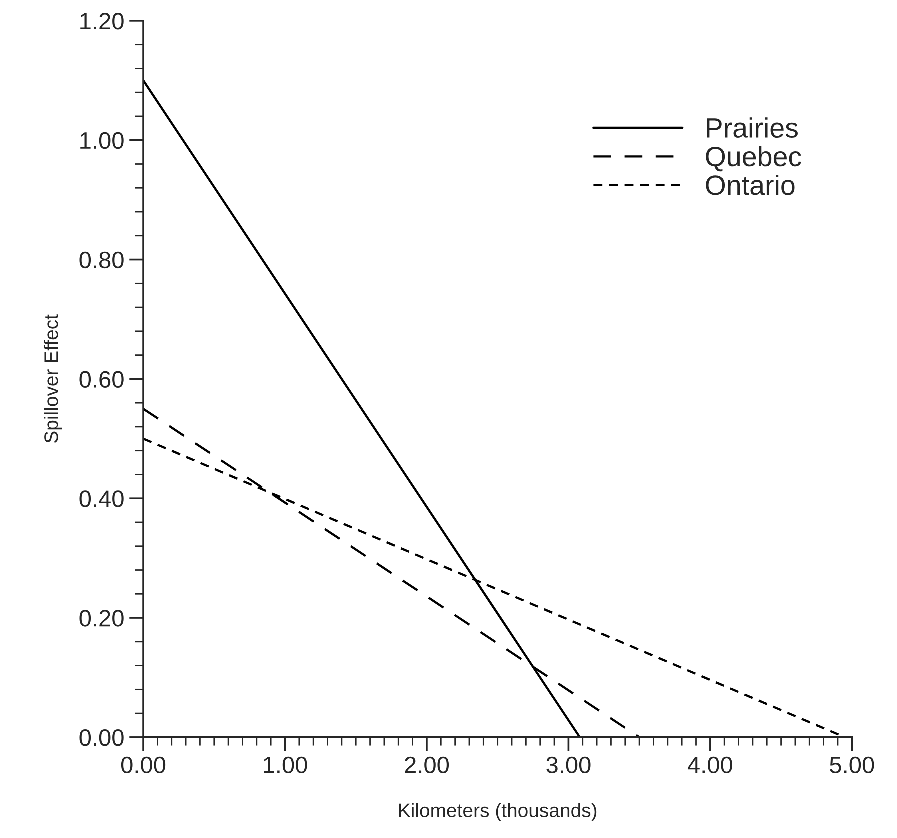 The height and width of the screenshot is (838, 897). I want to click on y-tick-label: 1.00, so click(102, 141).